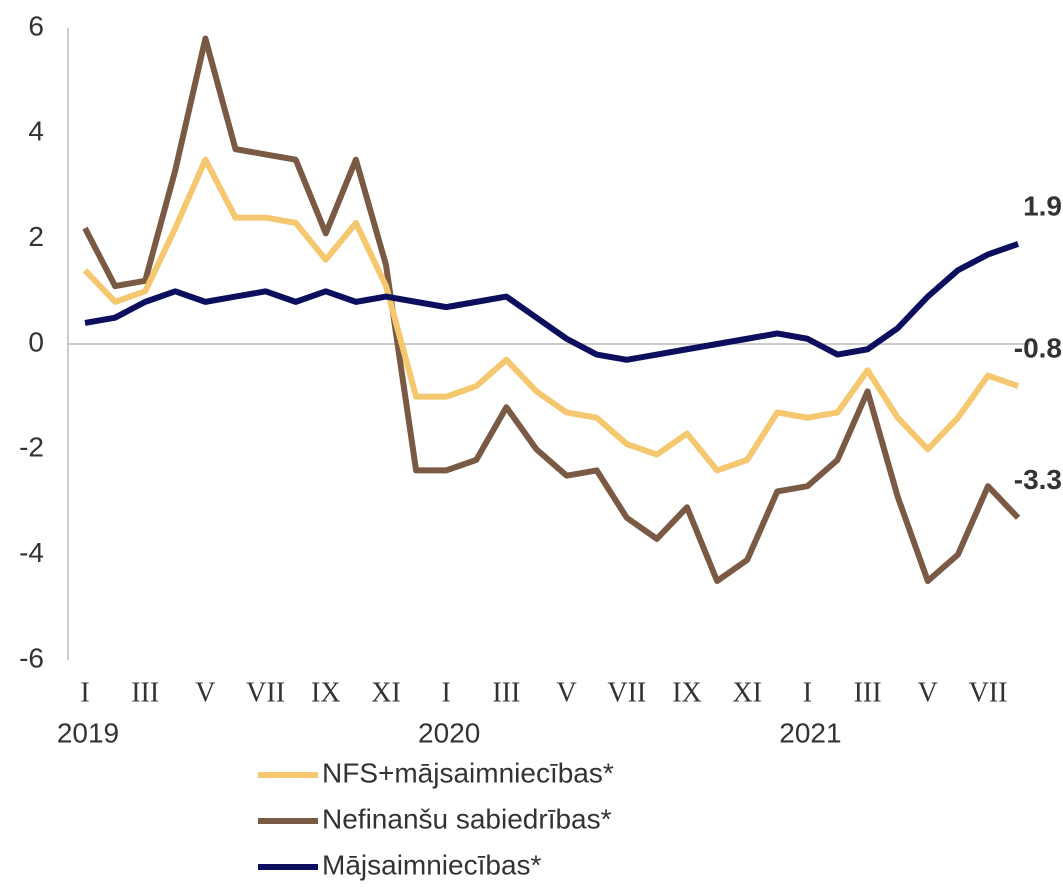  I want to click on y-tick-label: 0, so click(36, 341).